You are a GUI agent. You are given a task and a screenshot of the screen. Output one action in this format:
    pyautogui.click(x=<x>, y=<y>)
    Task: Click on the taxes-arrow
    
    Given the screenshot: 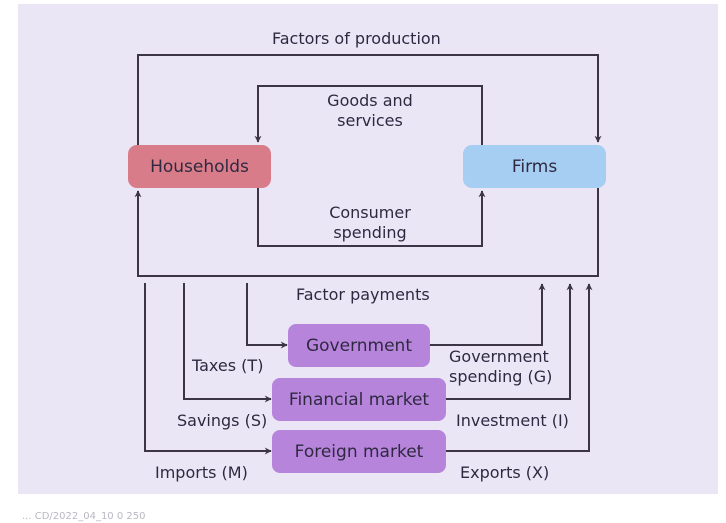 What is the action you would take?
    pyautogui.click(x=267, y=316)
    